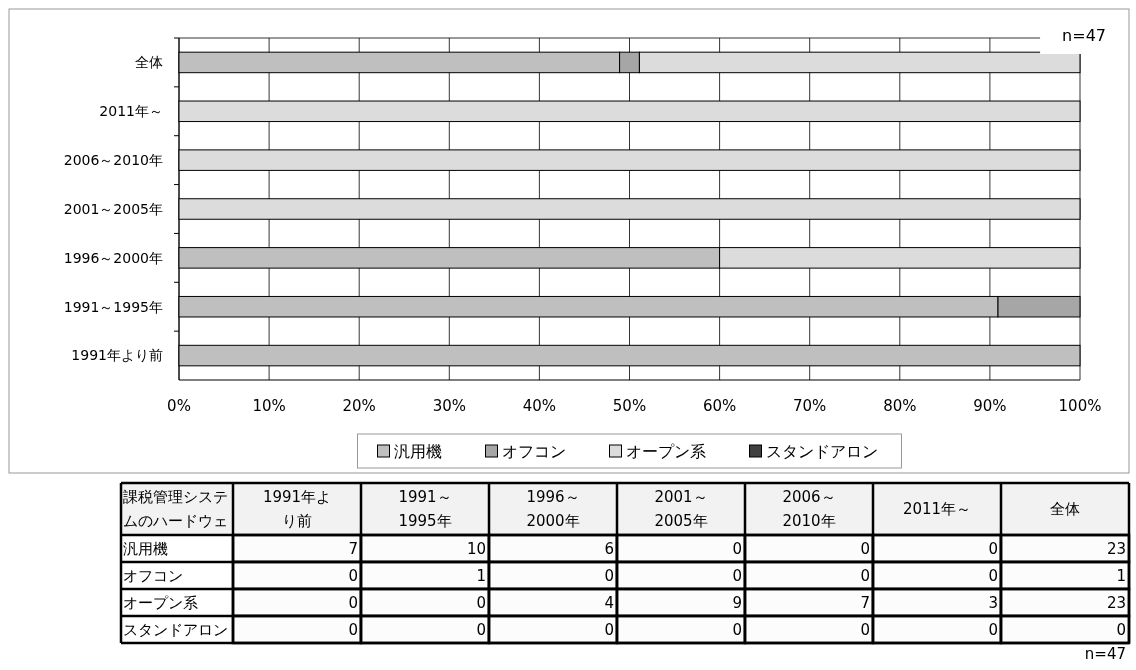 The image size is (1136, 670). I want to click on y-tick-label: 2006～2010年, so click(113, 160).